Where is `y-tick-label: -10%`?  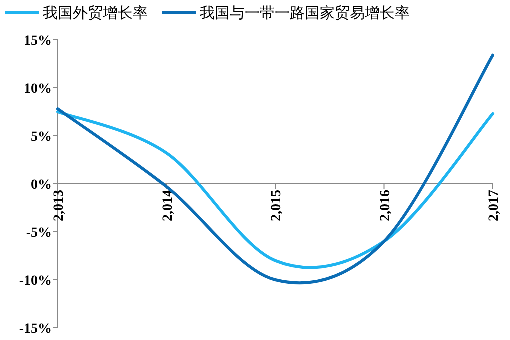
y-tick-label: -10% is located at coordinates (35, 281).